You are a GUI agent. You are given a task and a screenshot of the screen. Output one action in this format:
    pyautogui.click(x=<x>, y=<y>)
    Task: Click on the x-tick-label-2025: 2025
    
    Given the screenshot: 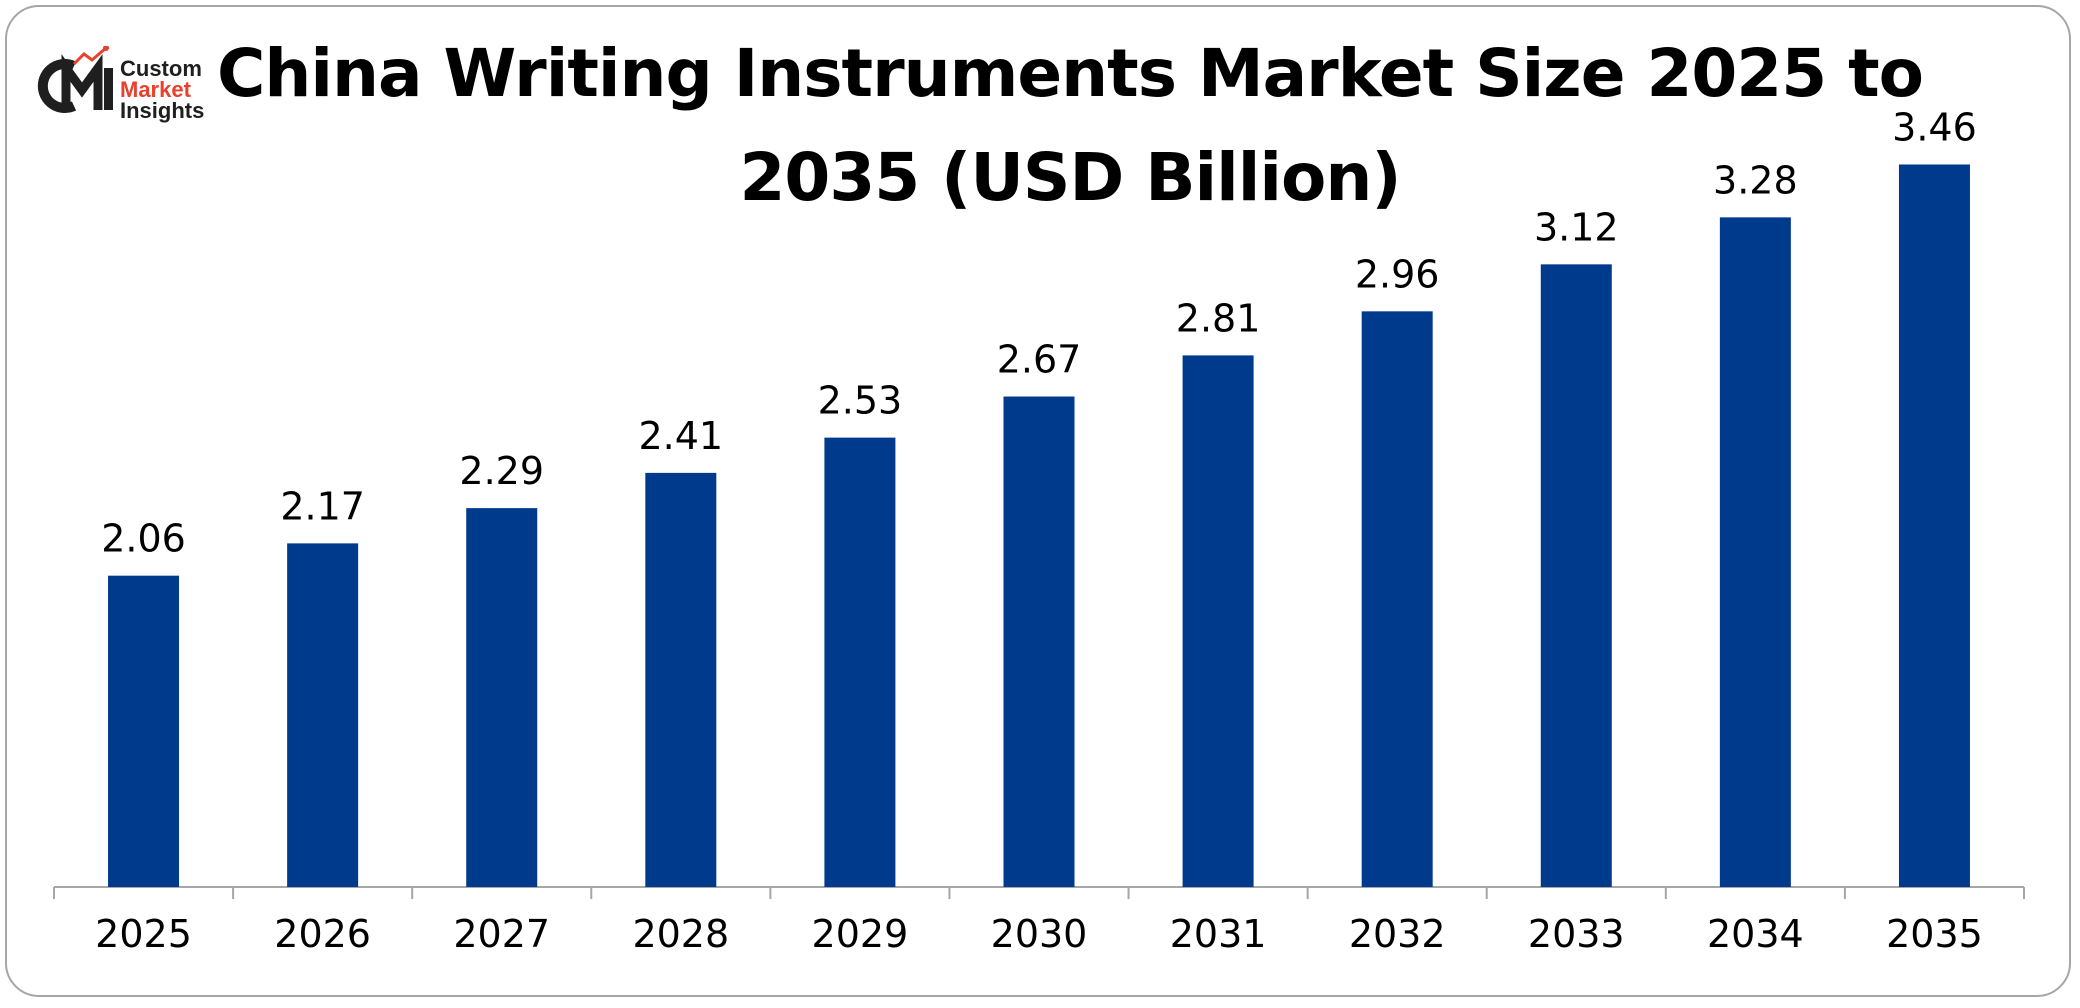 What is the action you would take?
    pyautogui.click(x=143, y=934)
    